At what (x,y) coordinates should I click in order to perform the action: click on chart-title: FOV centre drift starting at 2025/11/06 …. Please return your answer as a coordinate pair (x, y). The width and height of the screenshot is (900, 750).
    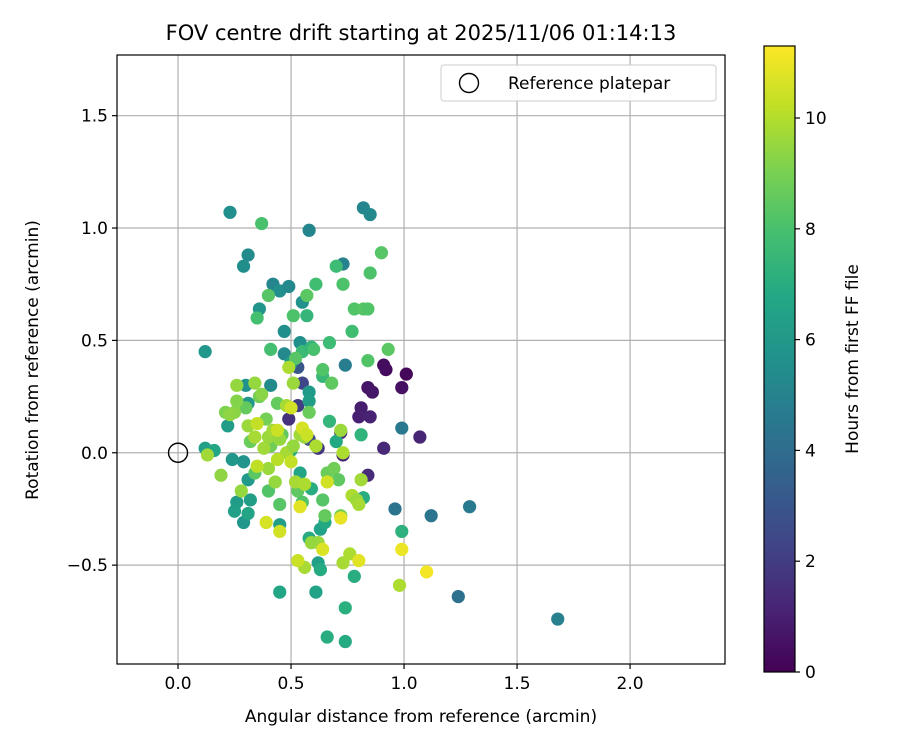
    Looking at the image, I should click on (421, 33).